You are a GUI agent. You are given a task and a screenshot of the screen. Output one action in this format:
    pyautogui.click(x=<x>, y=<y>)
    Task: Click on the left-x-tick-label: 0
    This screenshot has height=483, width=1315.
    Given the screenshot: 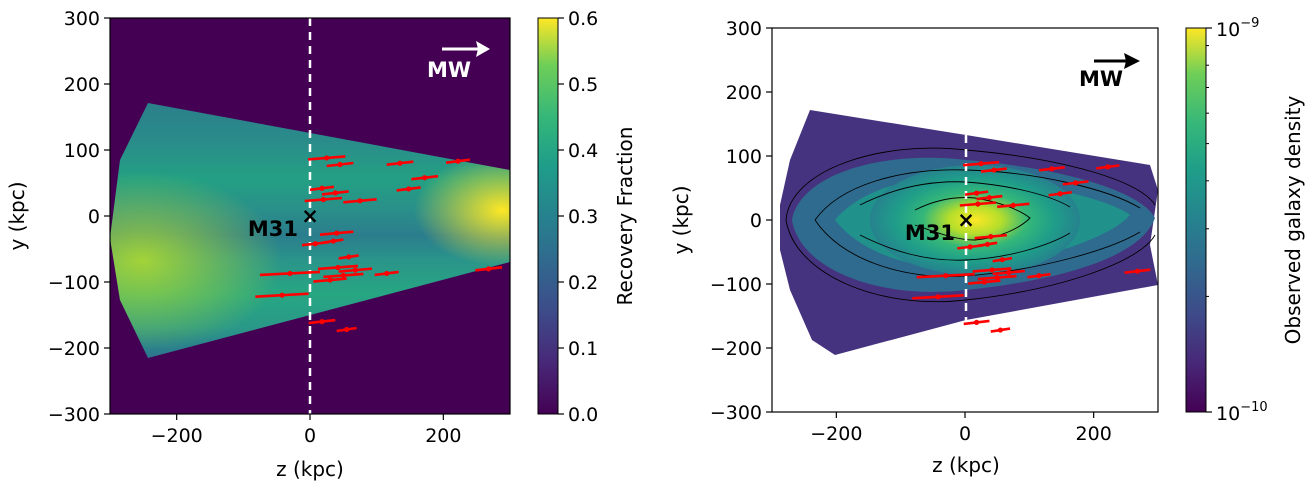 What is the action you would take?
    pyautogui.click(x=310, y=436)
    